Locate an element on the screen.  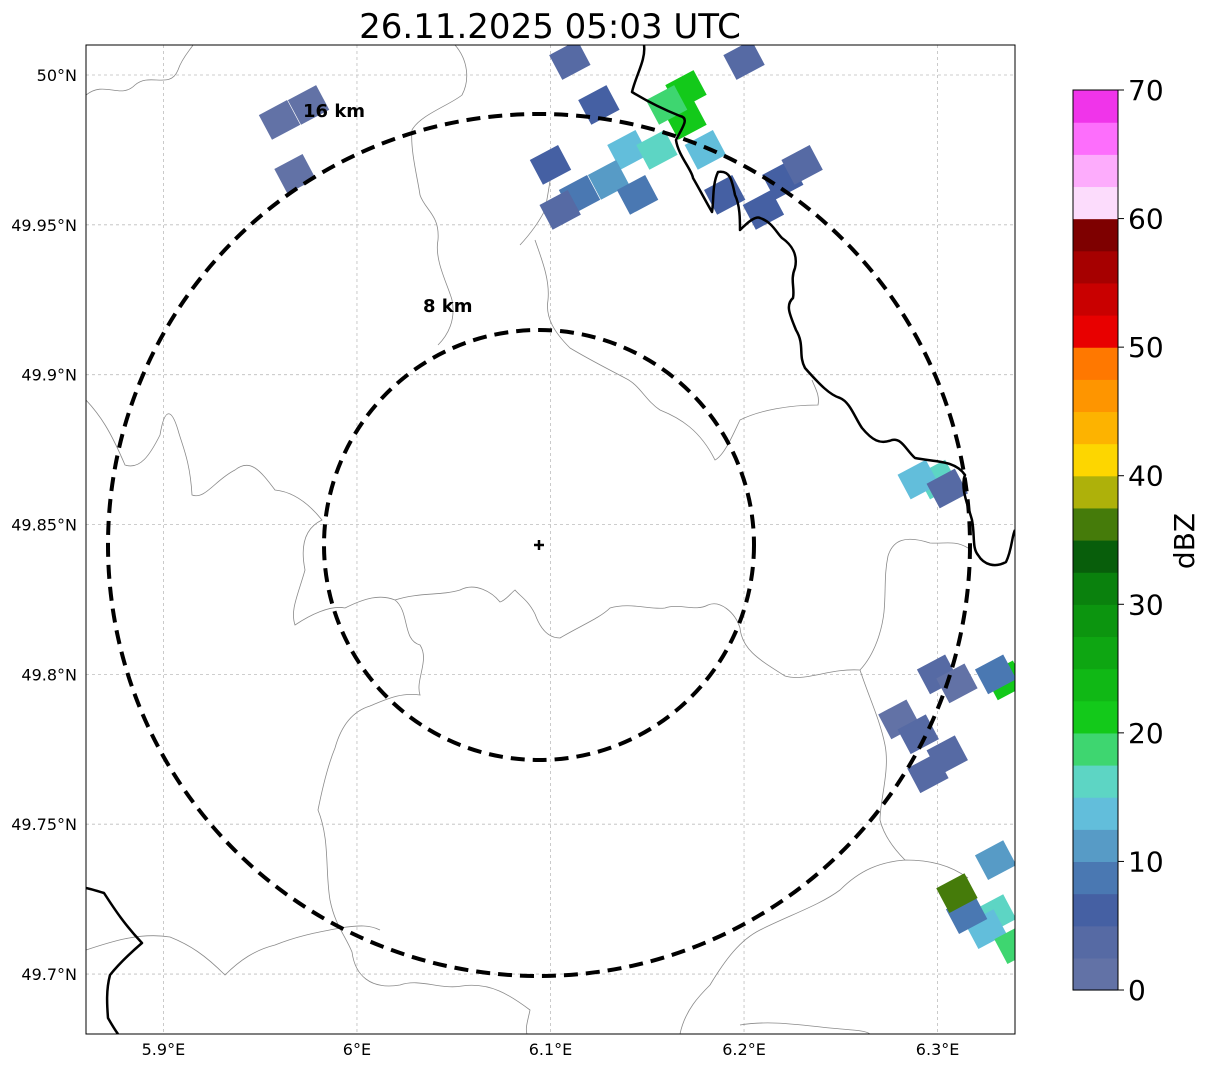
colorbar: 0 10 20 30 40 50 60 70 dBZ is located at coordinates (1136, 540).